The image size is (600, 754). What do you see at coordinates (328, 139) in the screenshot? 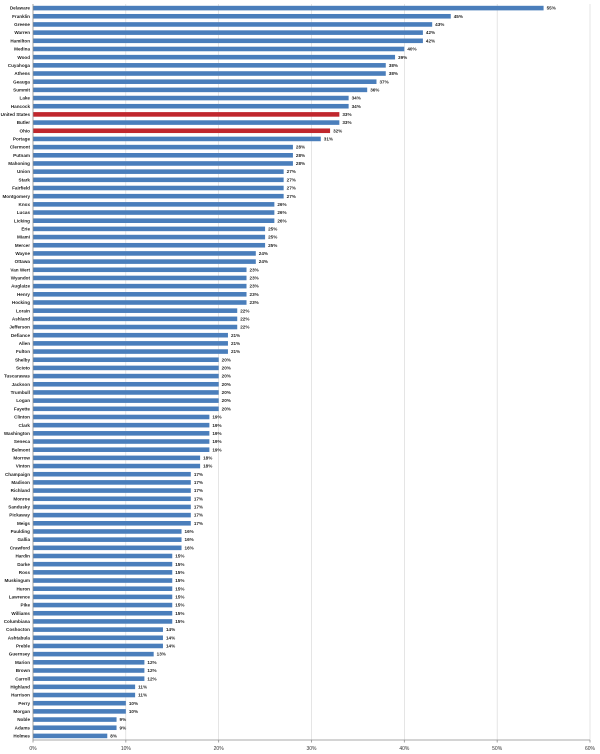
I see `value-label: 31%` at bounding box center [328, 139].